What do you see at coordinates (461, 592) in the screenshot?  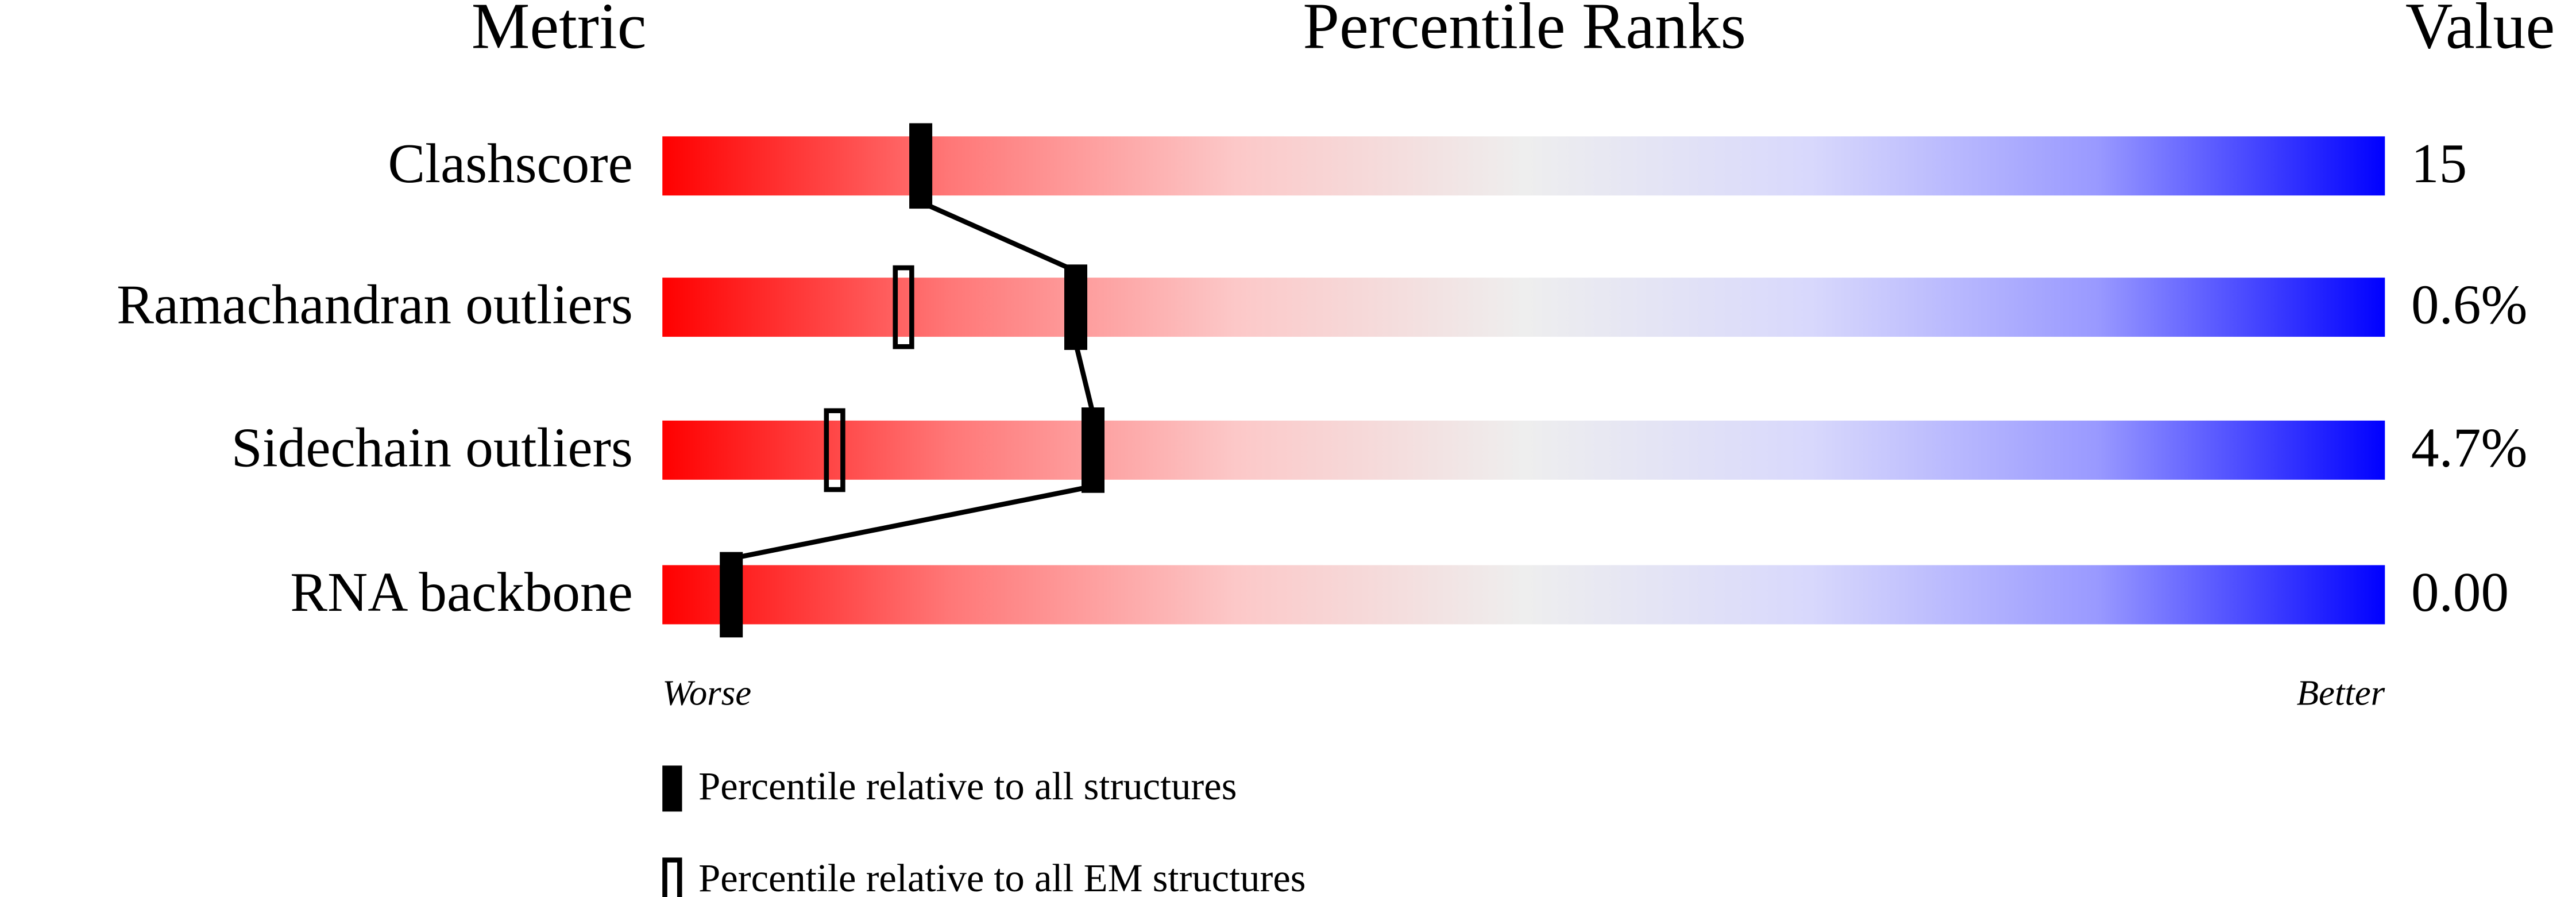 I see `metric-label: RNA backbone` at bounding box center [461, 592].